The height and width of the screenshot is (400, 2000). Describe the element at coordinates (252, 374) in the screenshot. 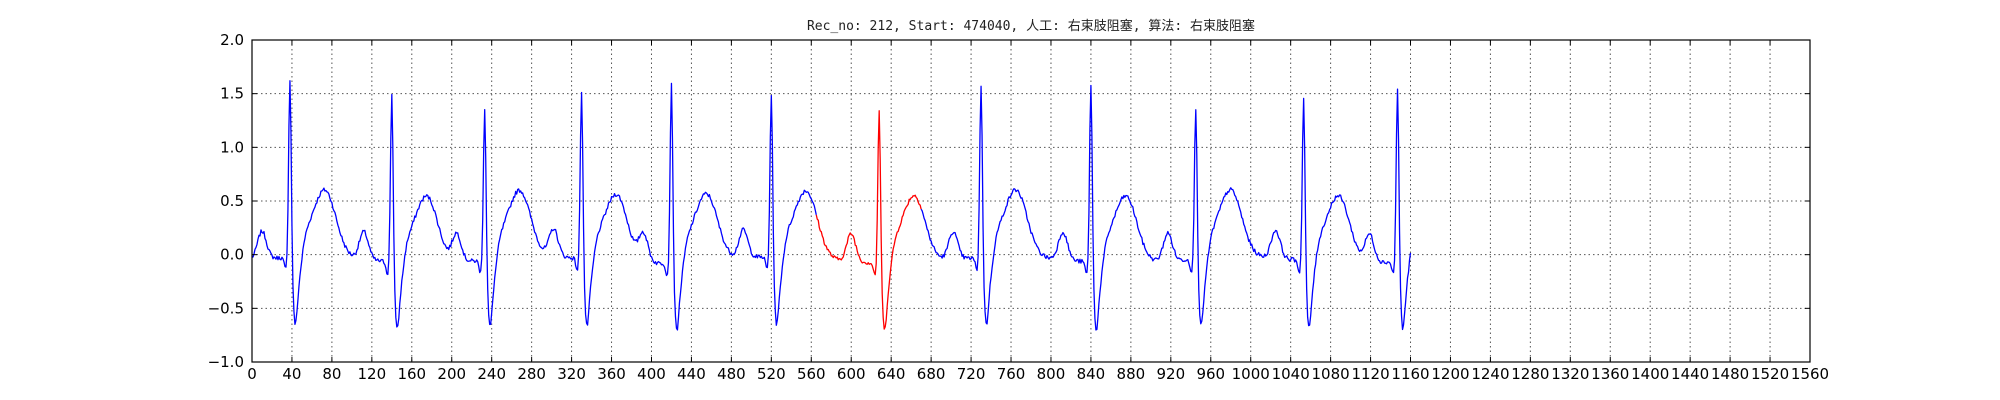

I see `x-tick-label: 0` at that location.